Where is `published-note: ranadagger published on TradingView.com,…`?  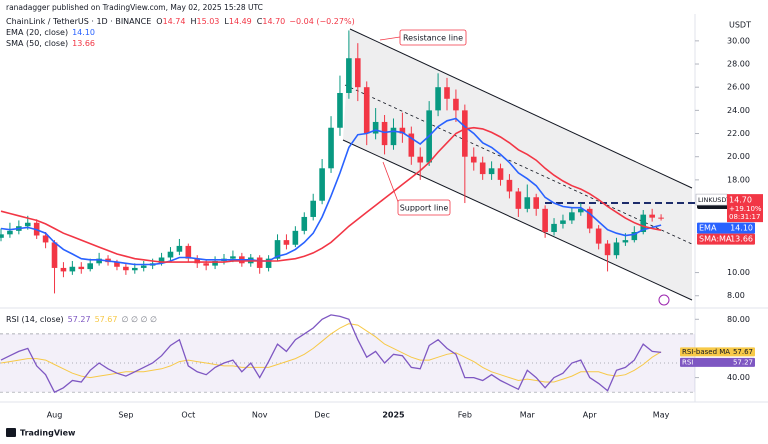
published-note: ranadagger published on TradingView.com,… is located at coordinates (134, 7).